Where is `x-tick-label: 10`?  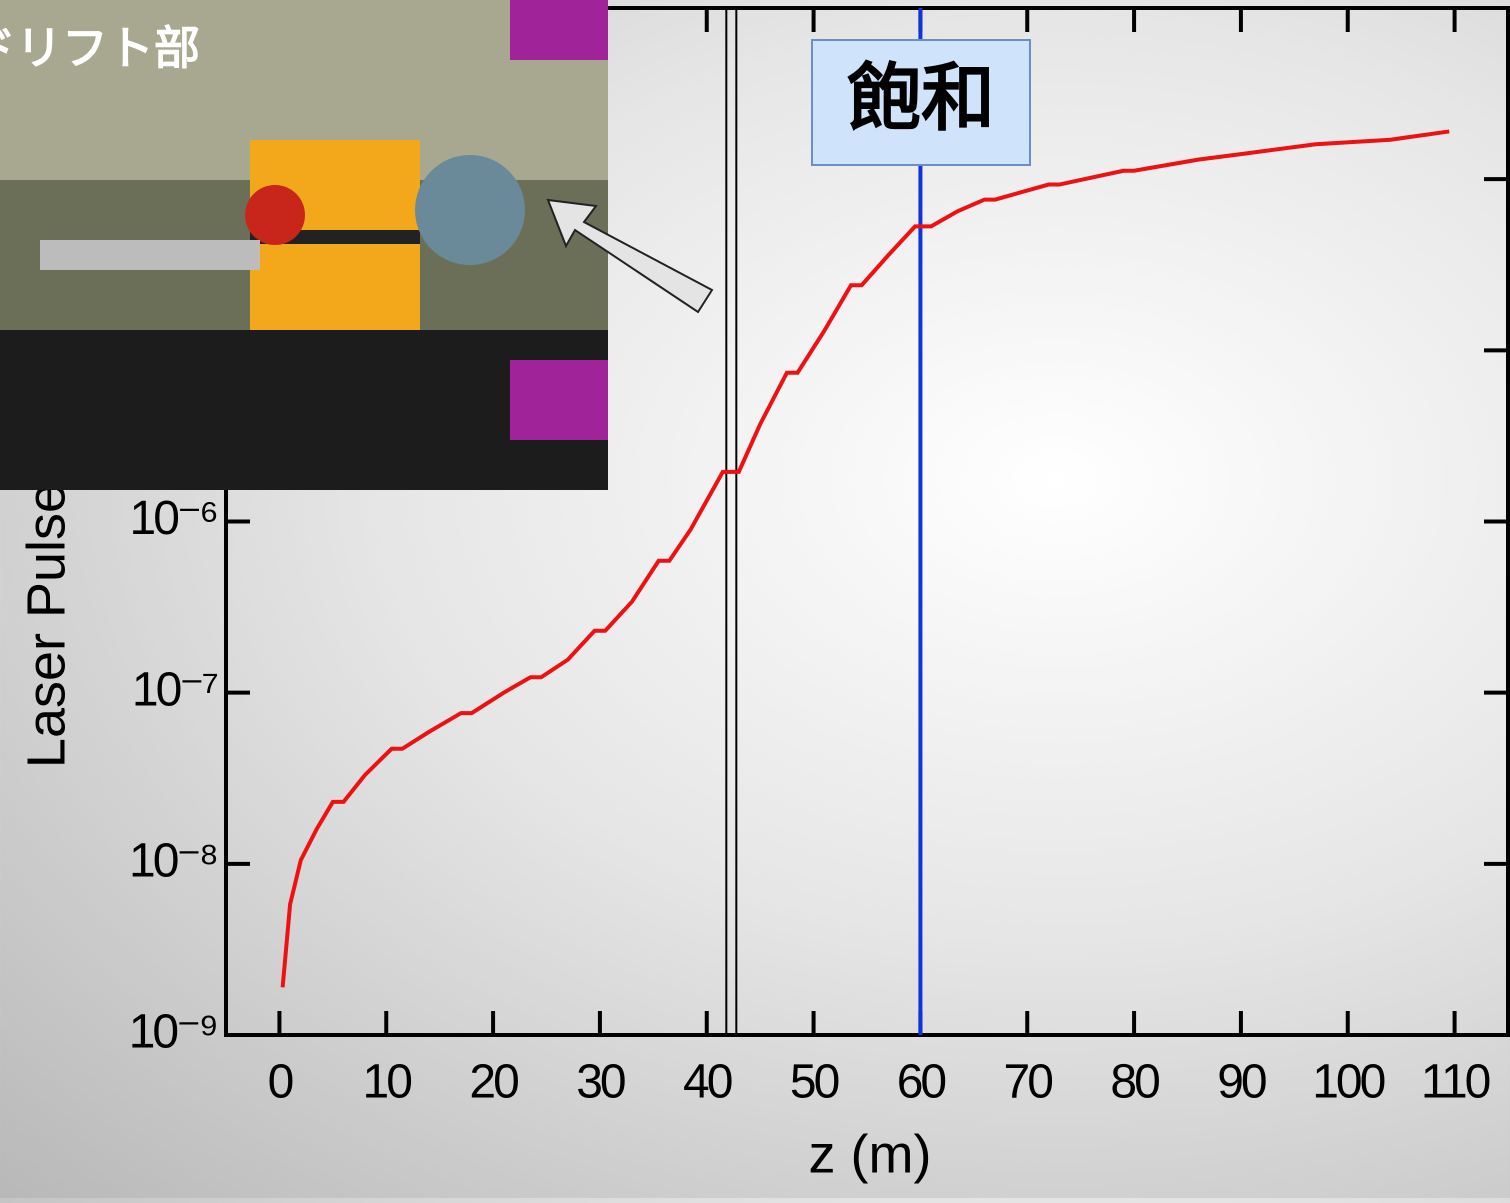 x-tick-label: 10 is located at coordinates (387, 1082).